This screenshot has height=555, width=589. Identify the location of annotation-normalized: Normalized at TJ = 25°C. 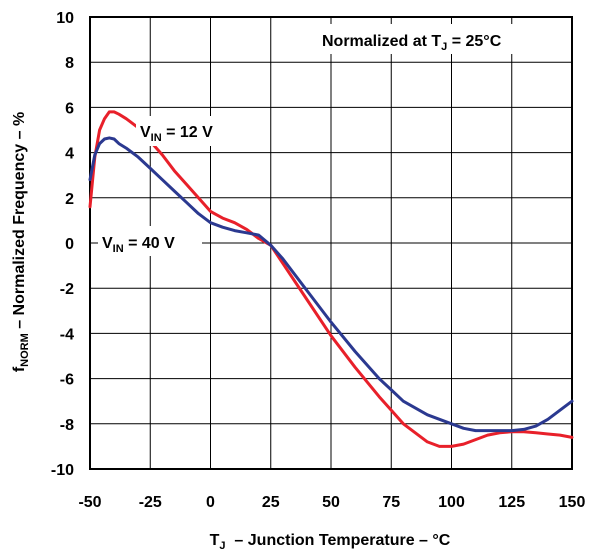
(412, 43).